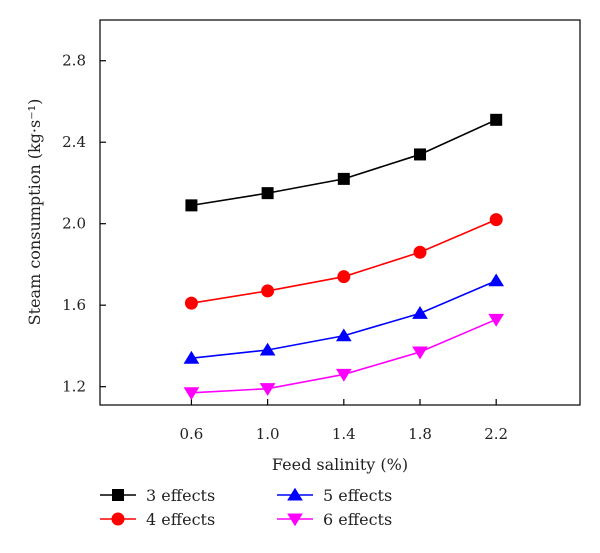 This screenshot has width=600, height=553. What do you see at coordinates (180, 495) in the screenshot?
I see `legend-label: 3 effects` at bounding box center [180, 495].